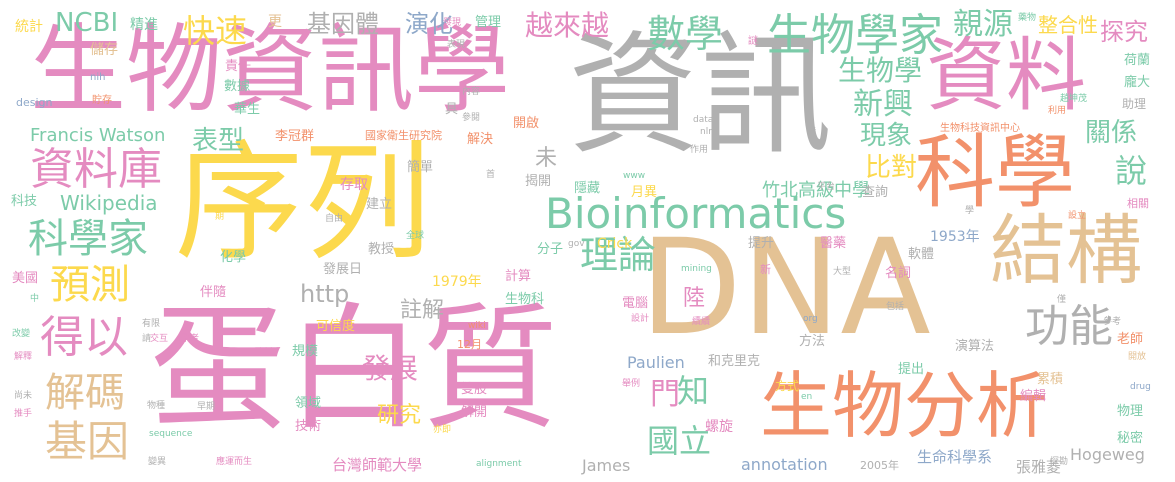 Image resolution: width=1175 pixels, height=482 pixels. What do you see at coordinates (1069, 327) in the screenshot?
I see `word: 功能` at bounding box center [1069, 327].